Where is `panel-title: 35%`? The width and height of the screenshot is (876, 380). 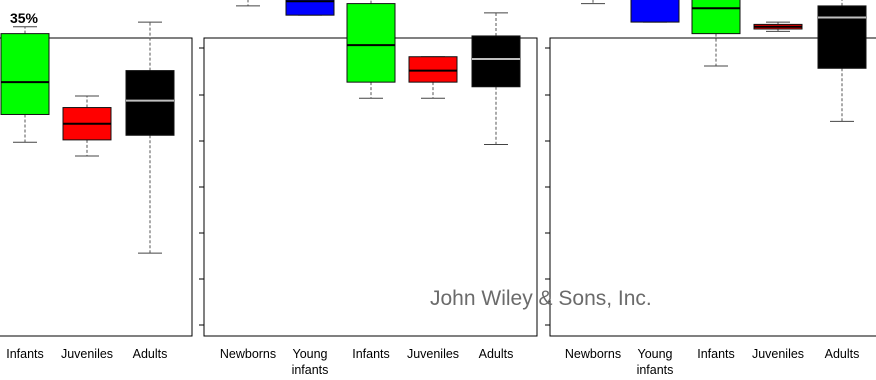
panel-title: 35% is located at coordinates (24, 18).